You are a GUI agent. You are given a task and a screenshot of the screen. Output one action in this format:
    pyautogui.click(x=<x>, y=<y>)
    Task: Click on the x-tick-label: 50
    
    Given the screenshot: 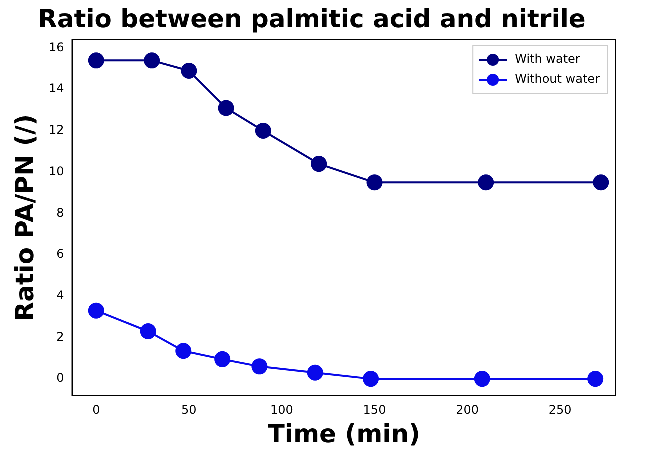 What is the action you would take?
    pyautogui.click(x=189, y=409)
    